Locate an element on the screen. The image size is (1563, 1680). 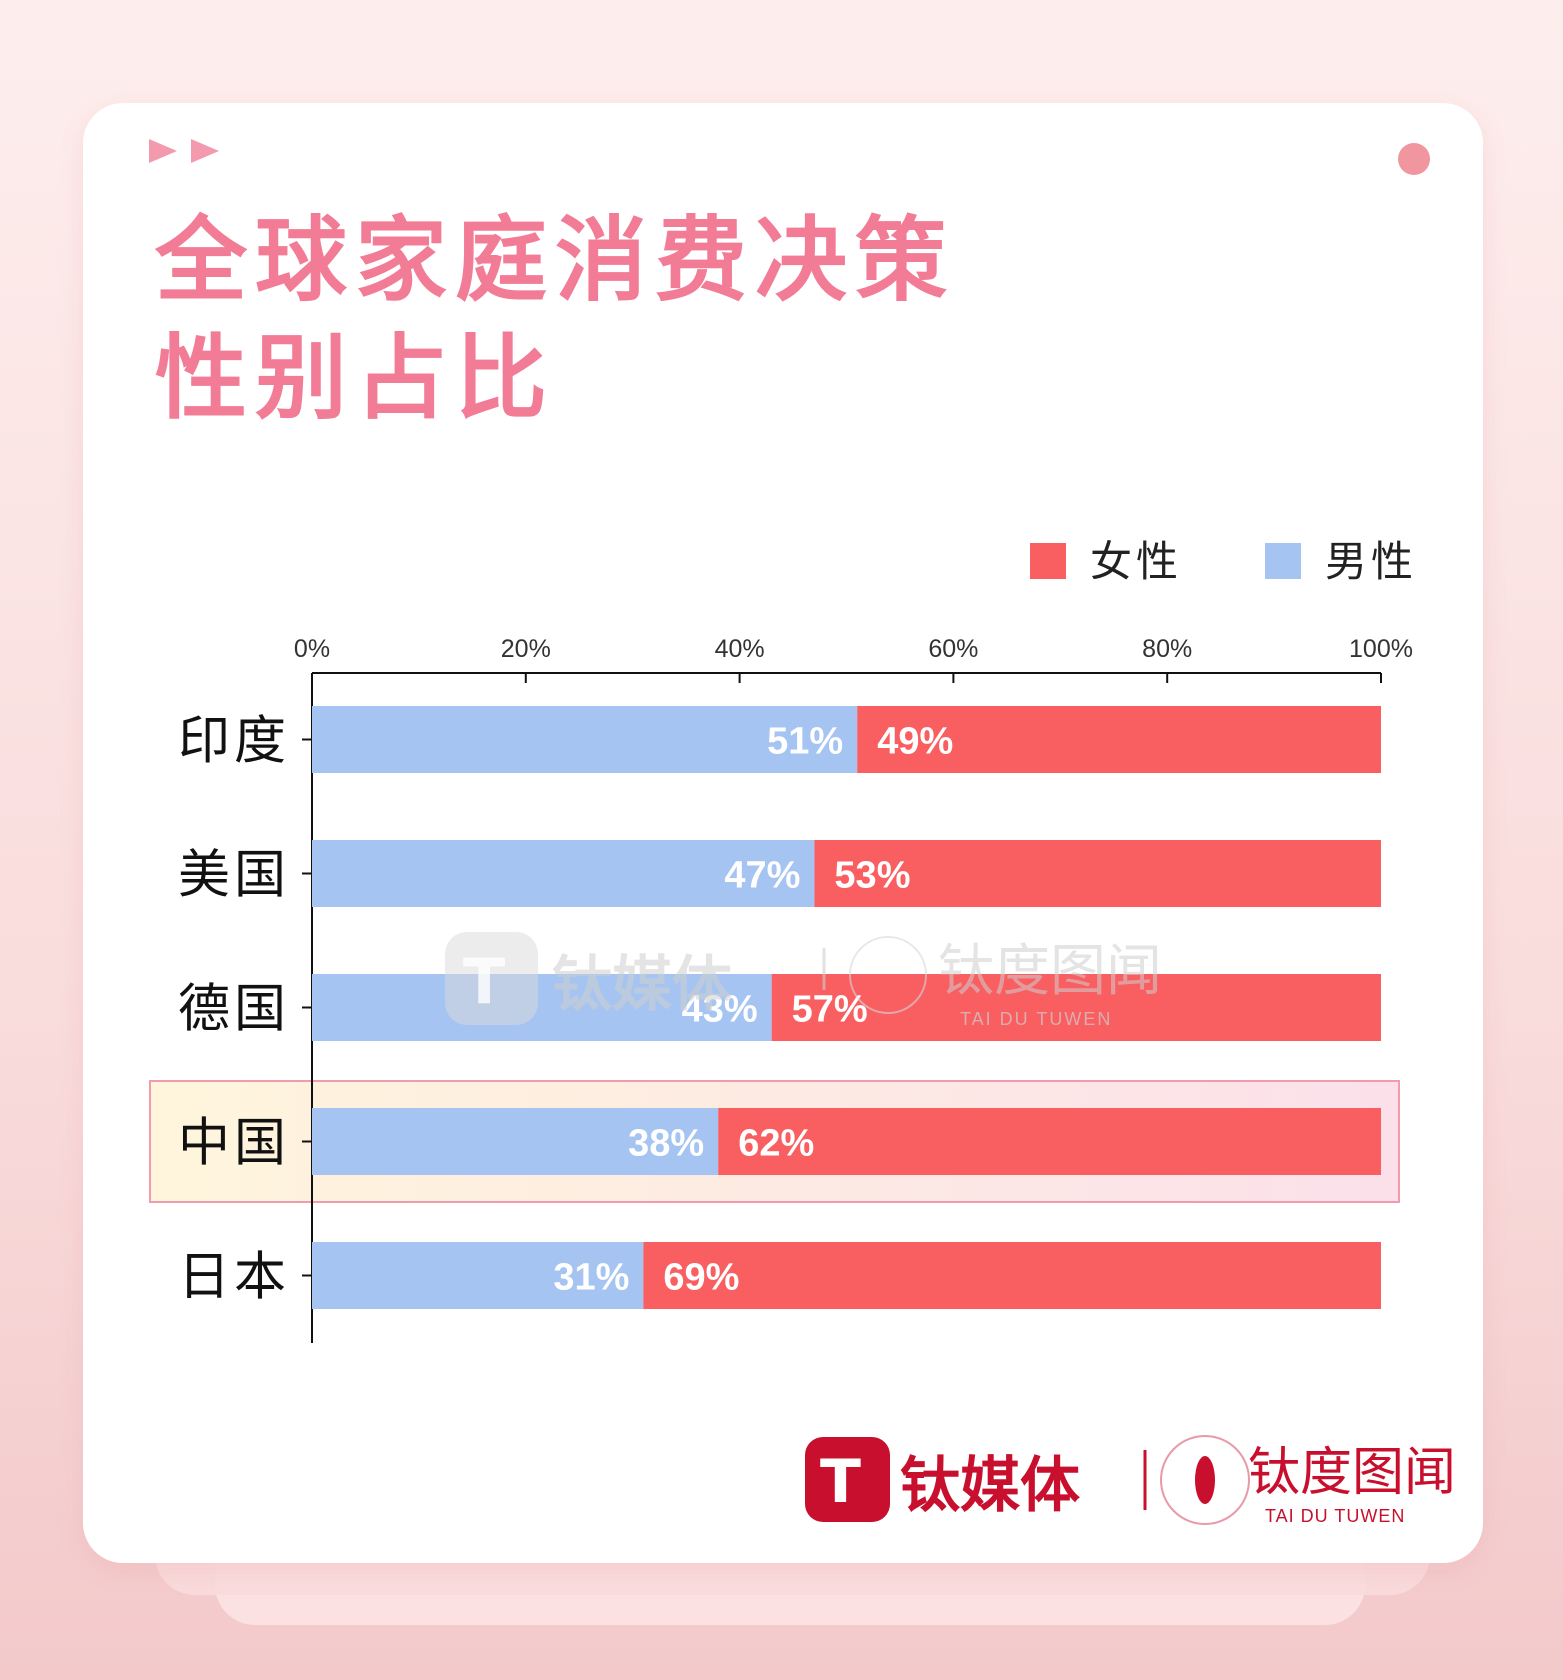
data-label-male: 31% is located at coordinates (591, 1278).